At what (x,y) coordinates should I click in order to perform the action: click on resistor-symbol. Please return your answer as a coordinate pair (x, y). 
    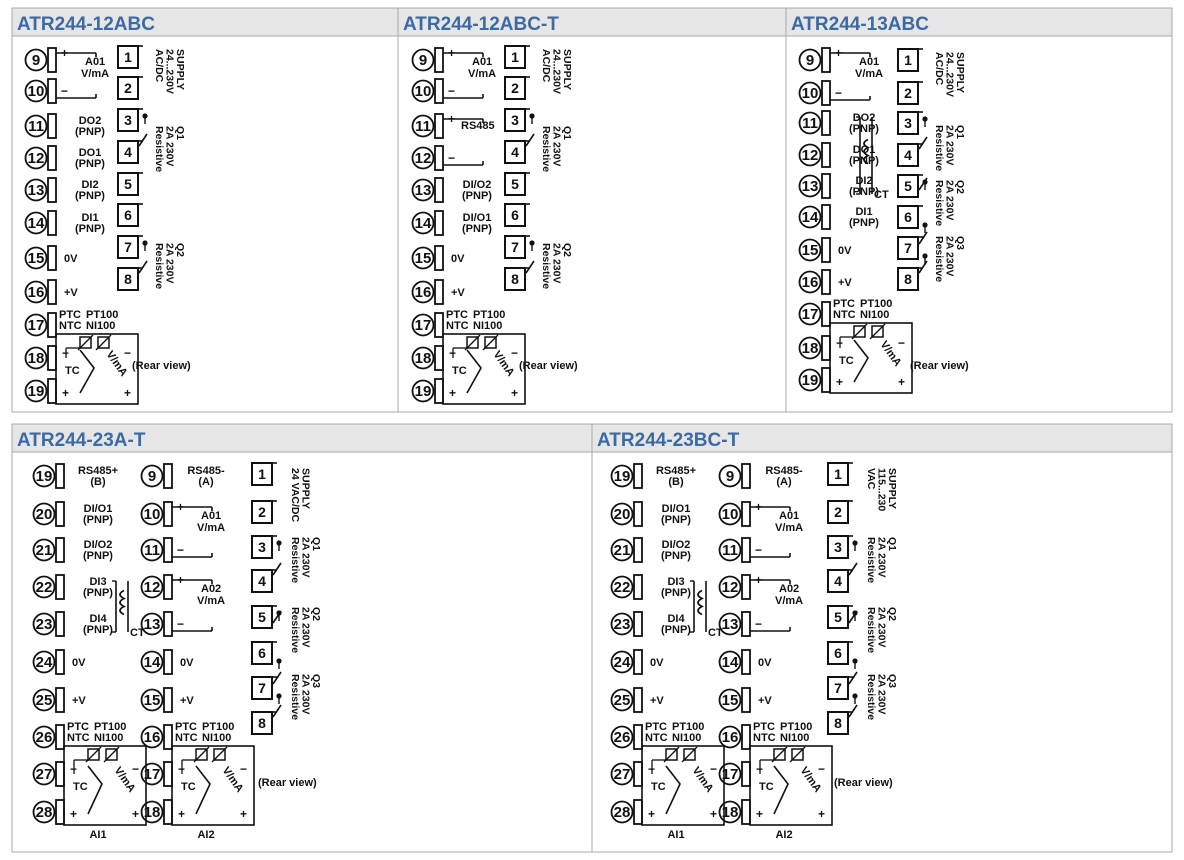
    Looking at the image, I should click on (689, 754).